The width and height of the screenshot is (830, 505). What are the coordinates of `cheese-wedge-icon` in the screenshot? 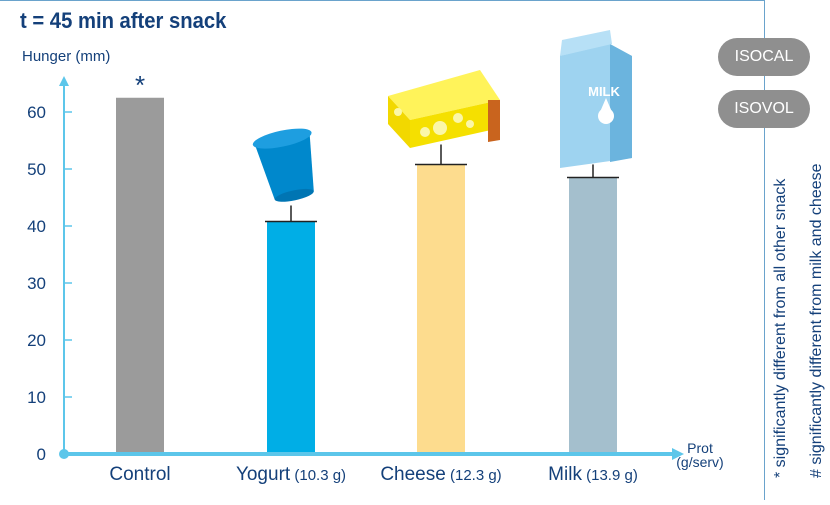 It's located at (444, 109).